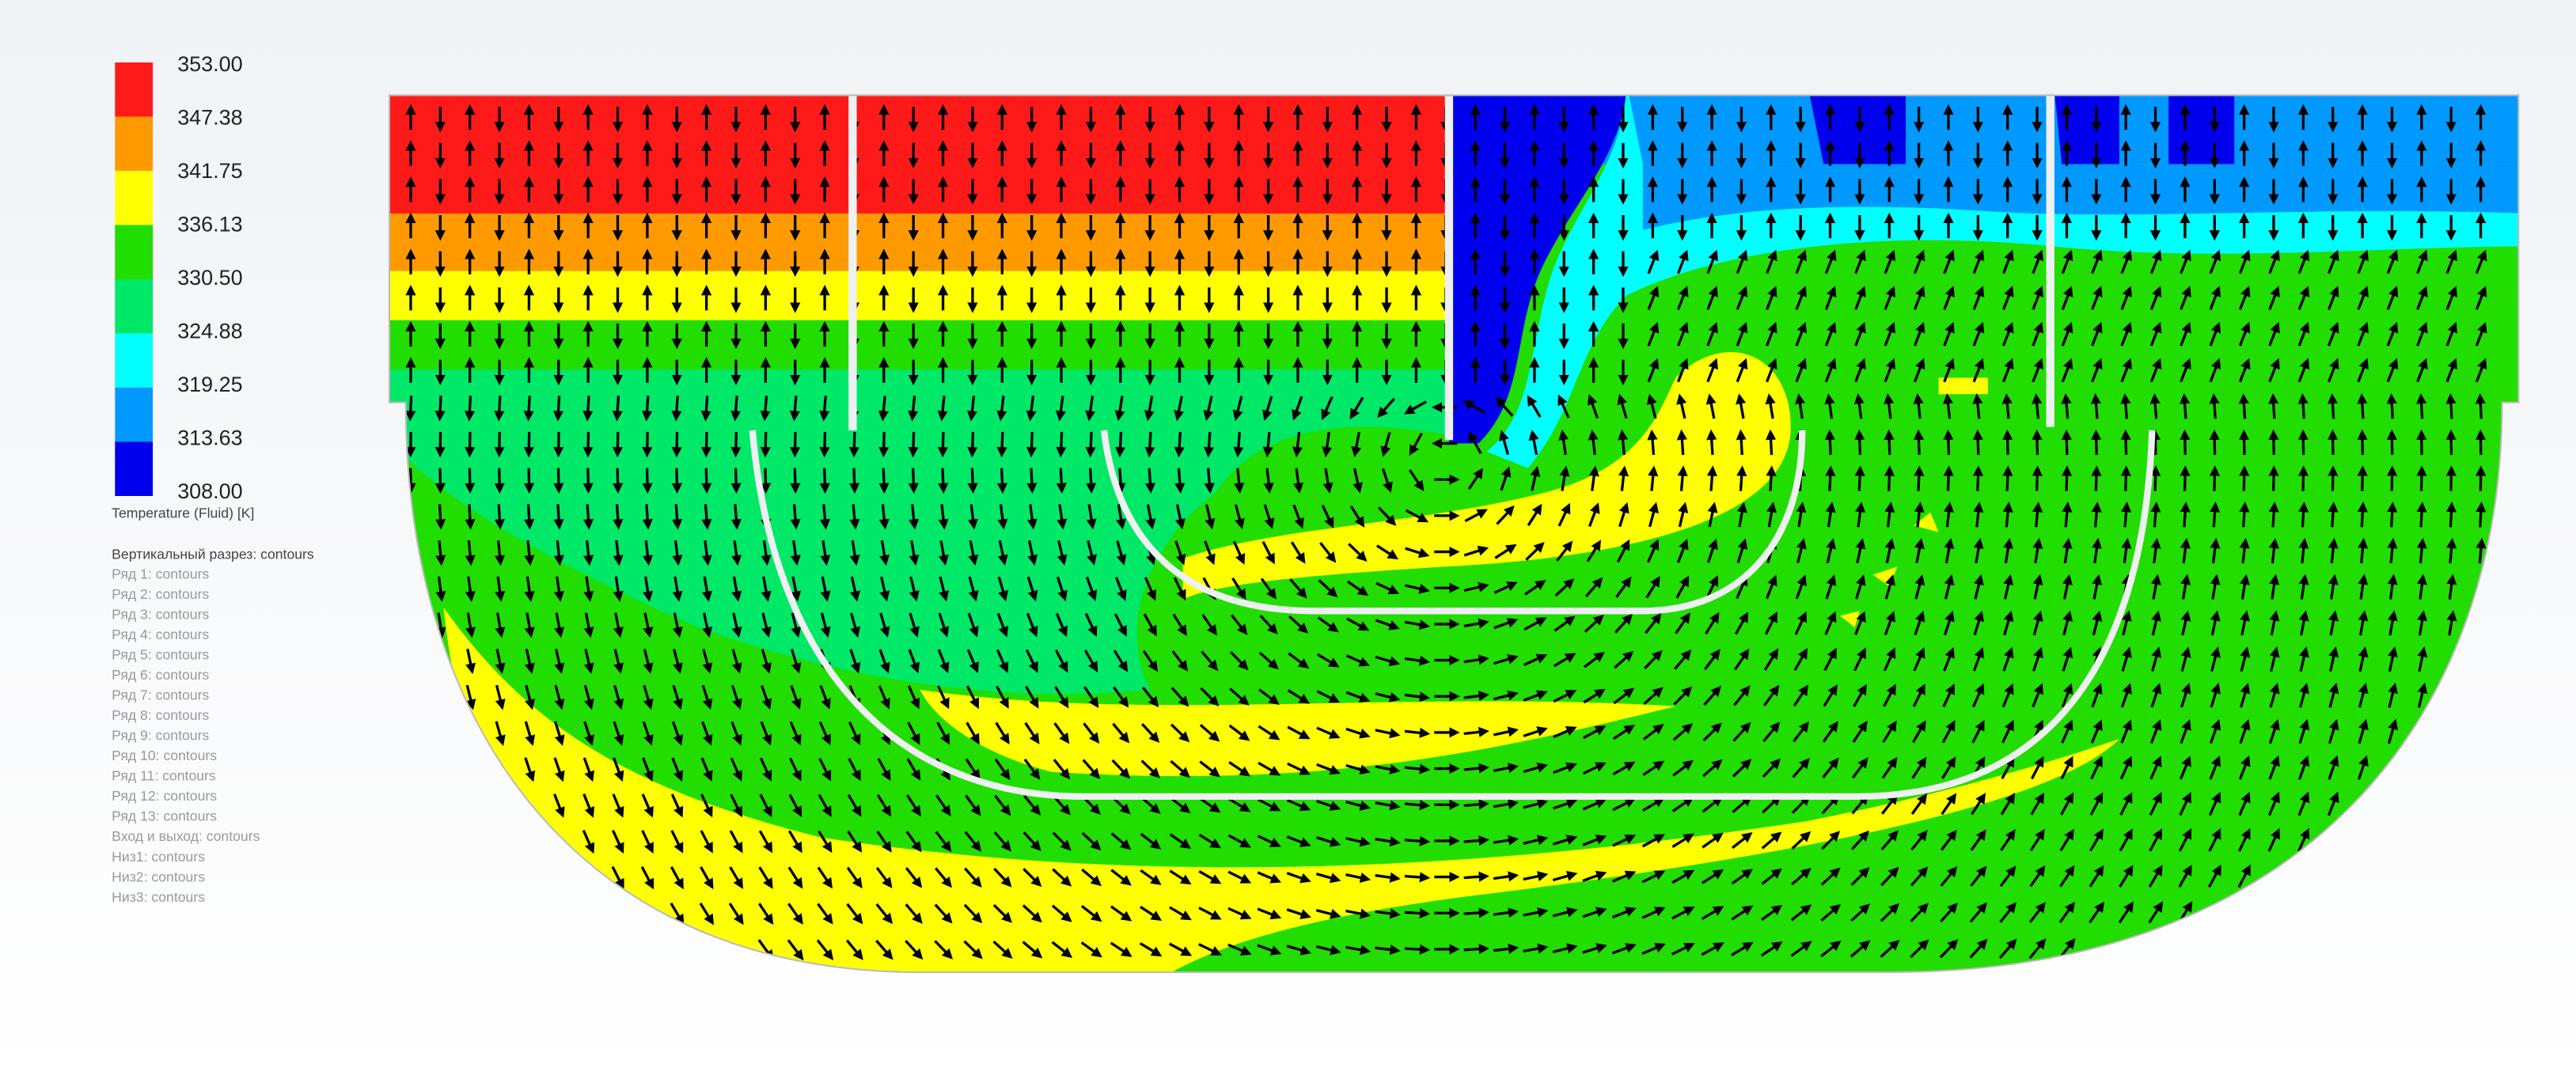 This screenshot has height=1079, width=2576. Describe the element at coordinates (210, 384) in the screenshot. I see `legend-tick-label: 319.25` at that location.